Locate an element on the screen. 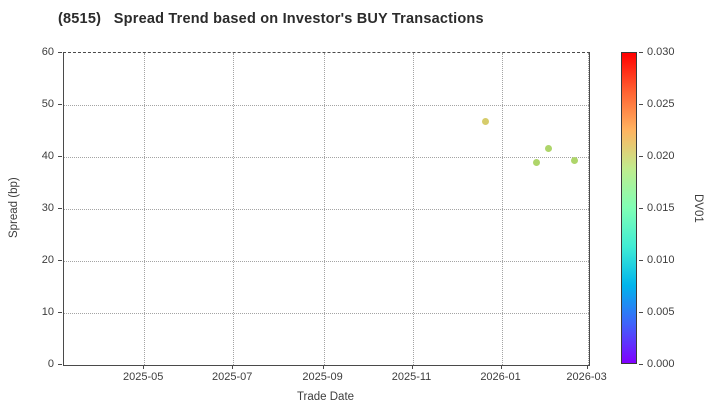  x-tick-label: 2025-09 is located at coordinates (322, 377).